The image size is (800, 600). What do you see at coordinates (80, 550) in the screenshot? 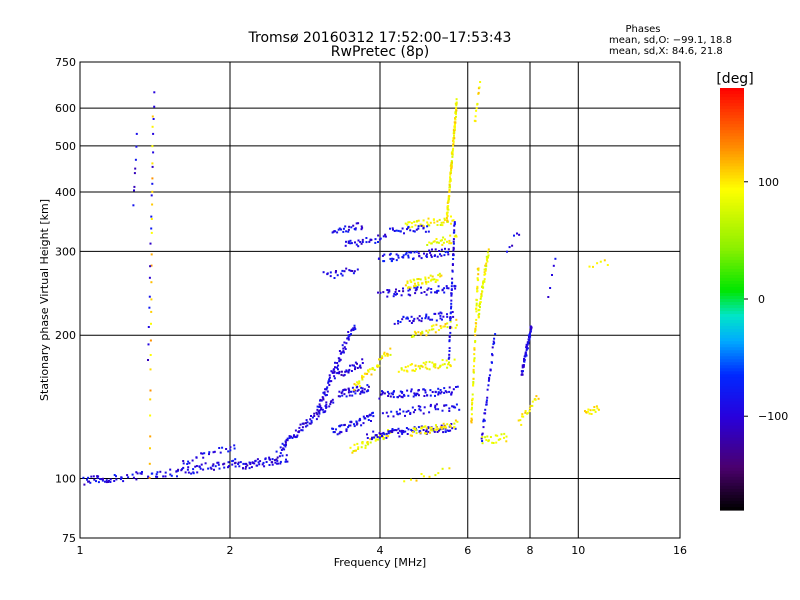
I see `x-tick-label: 1` at bounding box center [80, 550].